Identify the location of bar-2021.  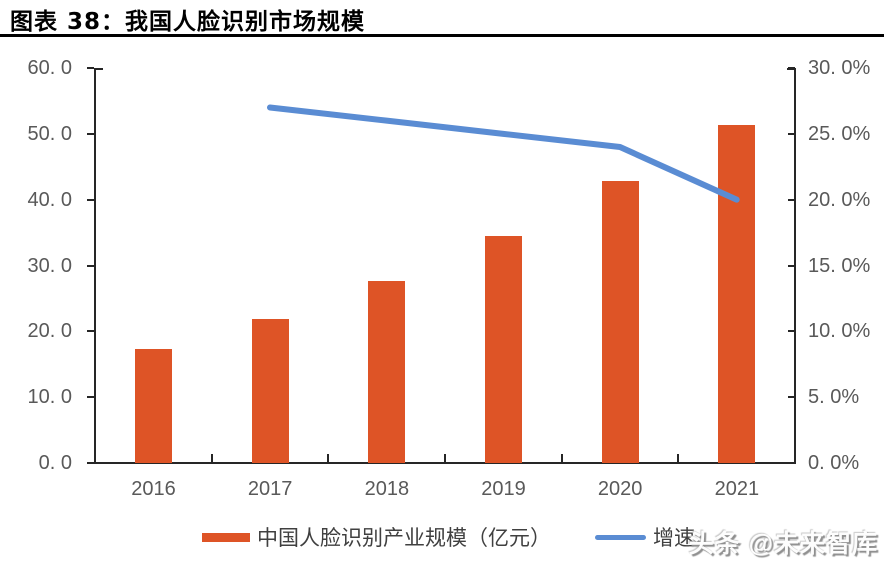
(737, 293).